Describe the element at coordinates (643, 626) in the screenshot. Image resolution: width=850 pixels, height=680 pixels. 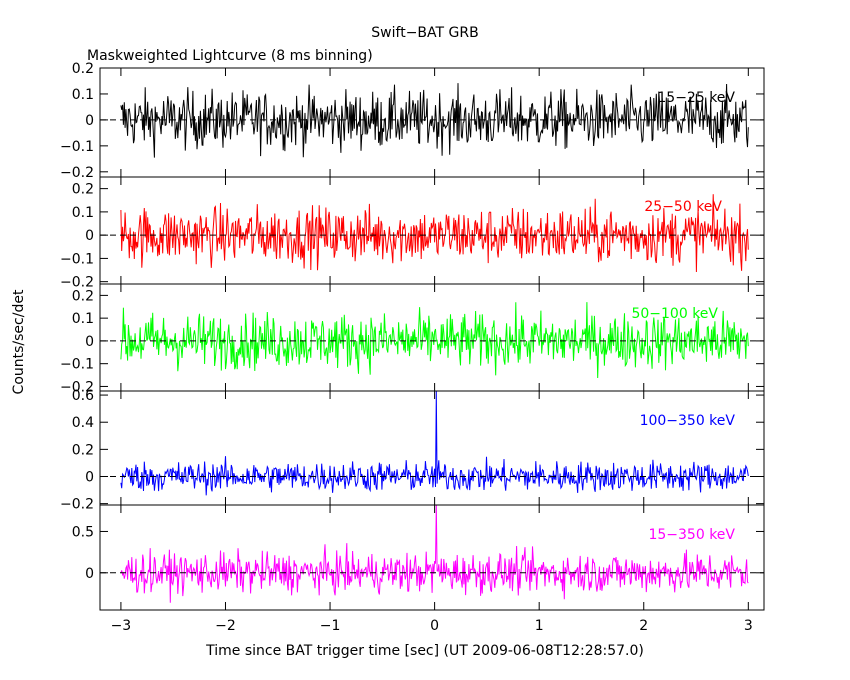
I see `x-tick-label: 2` at that location.